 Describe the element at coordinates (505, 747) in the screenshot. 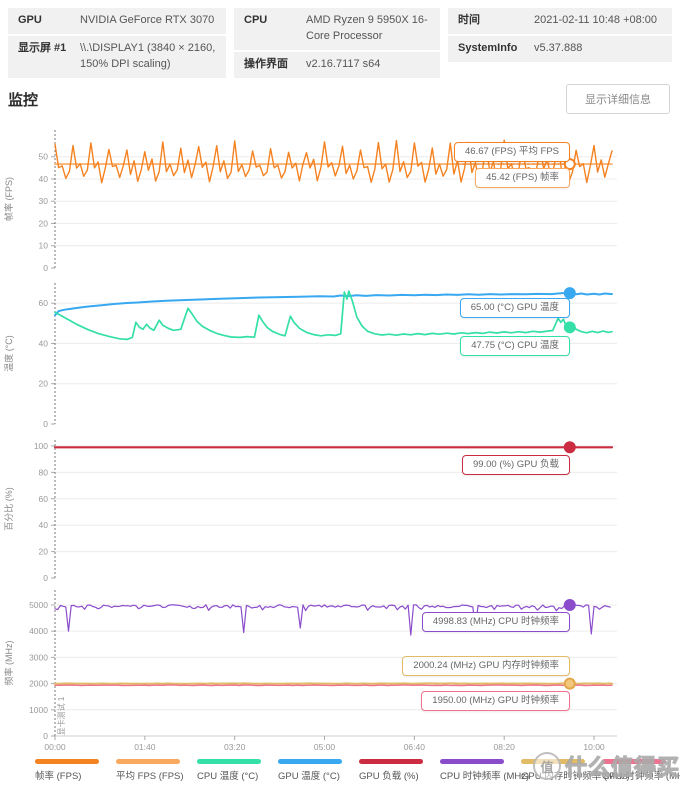

I see `svg-text: 08:20` at that location.